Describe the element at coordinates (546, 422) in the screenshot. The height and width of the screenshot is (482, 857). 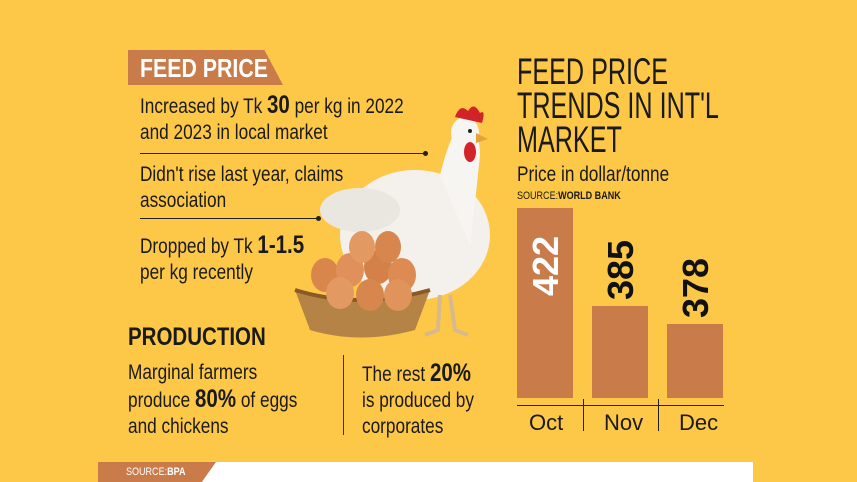
I see `x-tick-label: Oct` at that location.